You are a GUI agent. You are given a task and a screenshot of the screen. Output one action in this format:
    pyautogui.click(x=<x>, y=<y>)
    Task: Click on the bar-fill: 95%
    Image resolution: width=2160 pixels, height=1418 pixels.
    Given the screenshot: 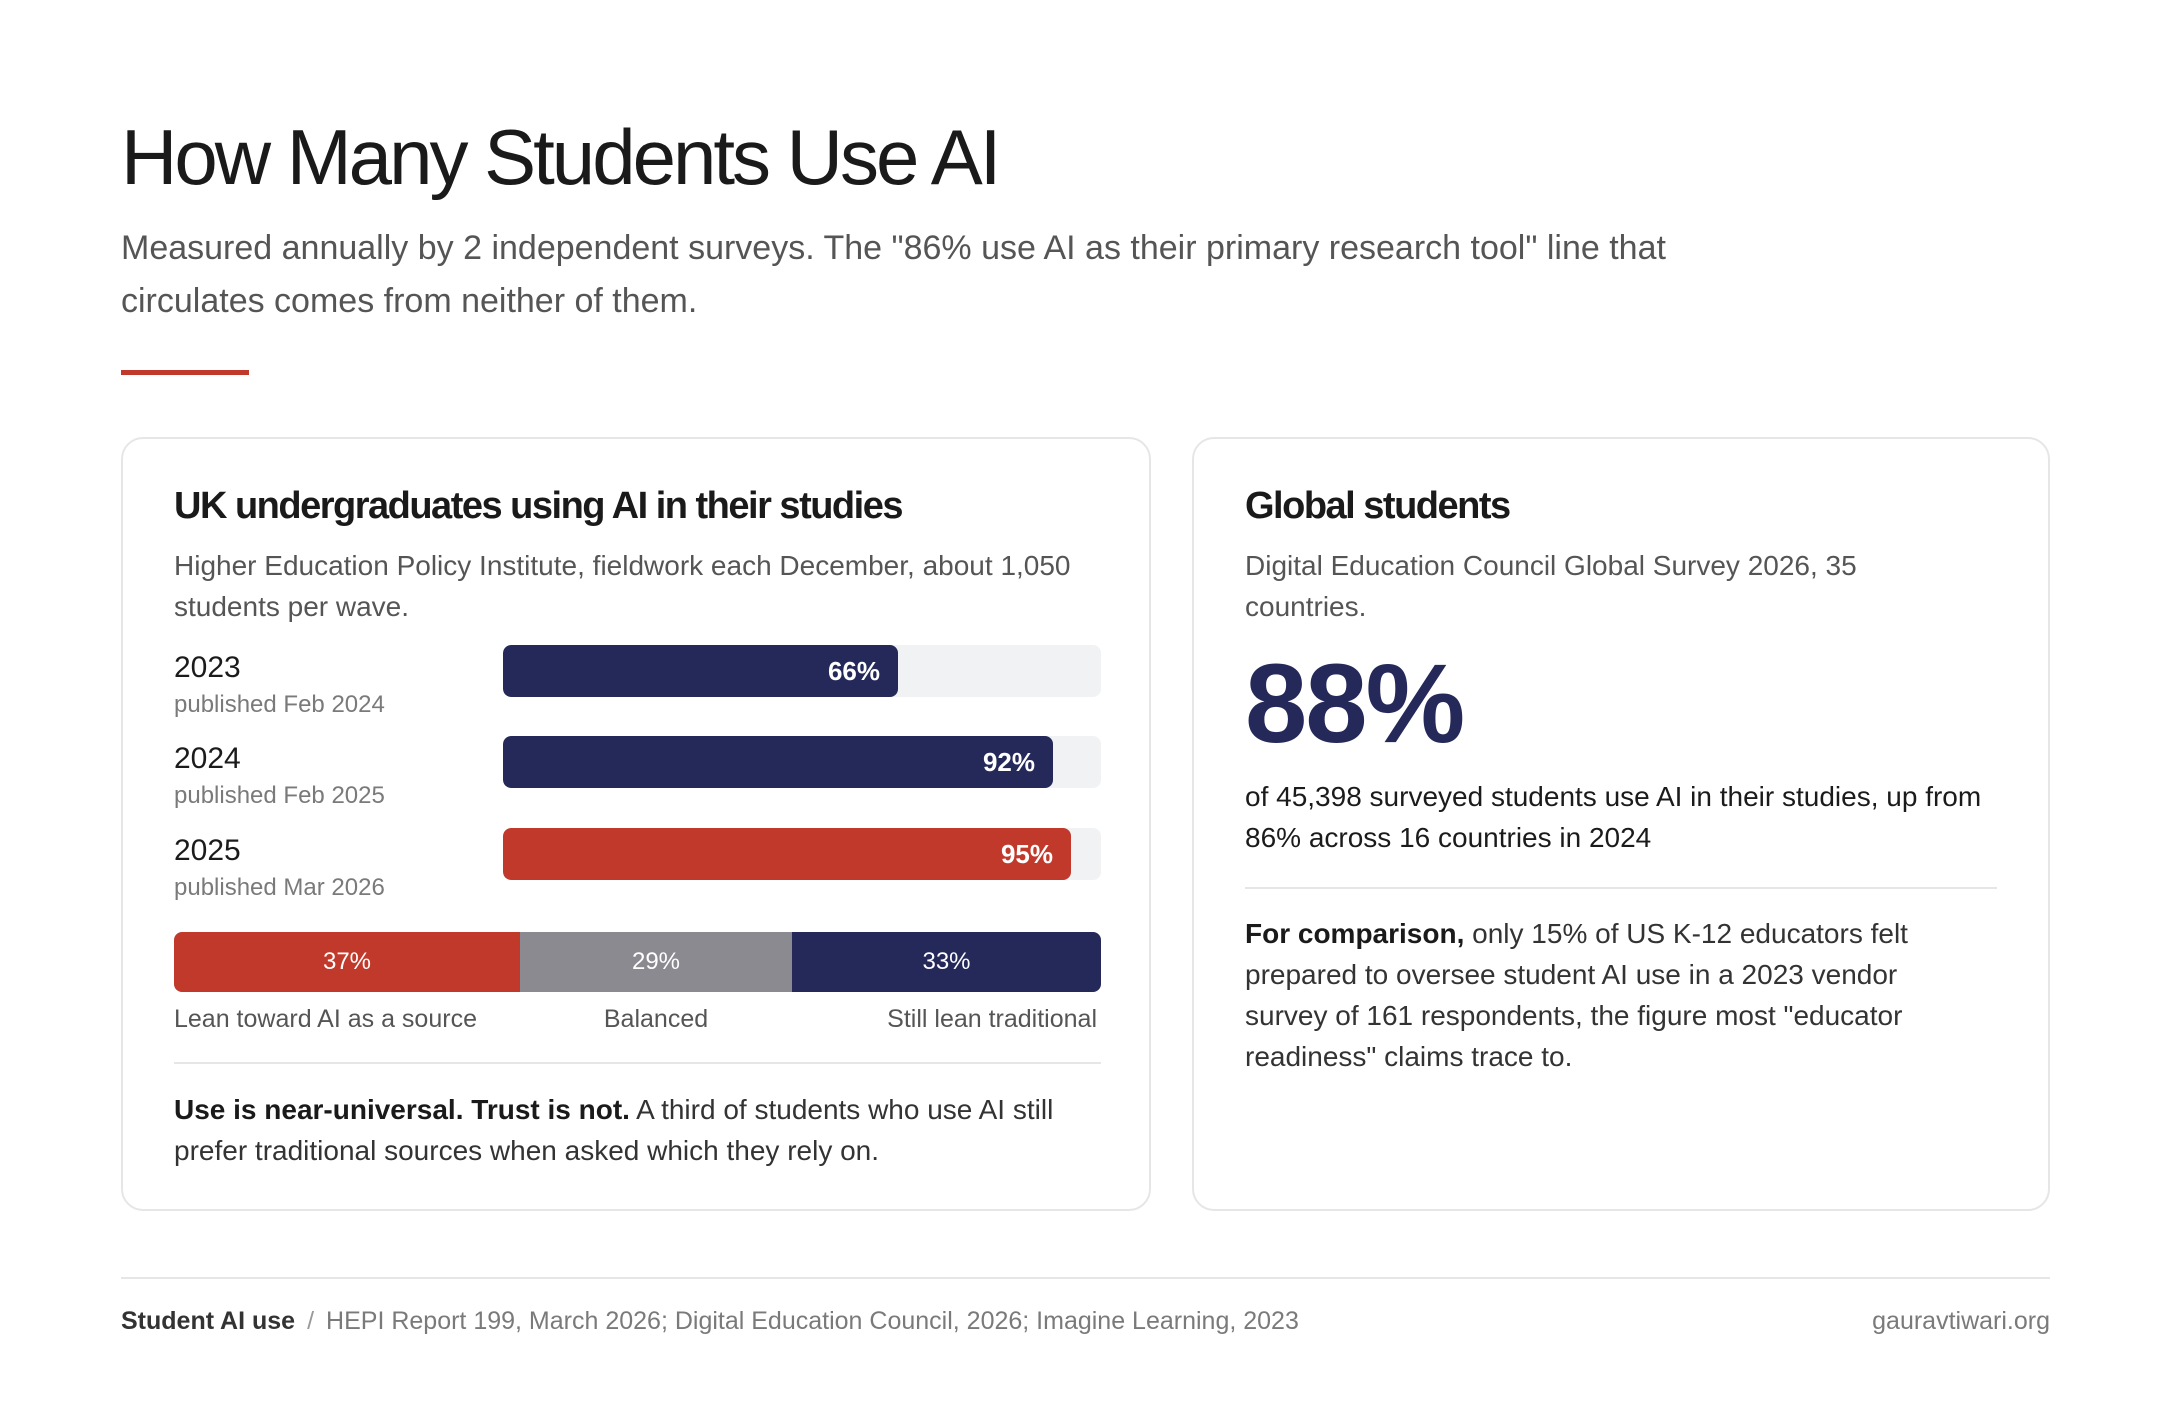 What is the action you would take?
    pyautogui.click(x=787, y=854)
    